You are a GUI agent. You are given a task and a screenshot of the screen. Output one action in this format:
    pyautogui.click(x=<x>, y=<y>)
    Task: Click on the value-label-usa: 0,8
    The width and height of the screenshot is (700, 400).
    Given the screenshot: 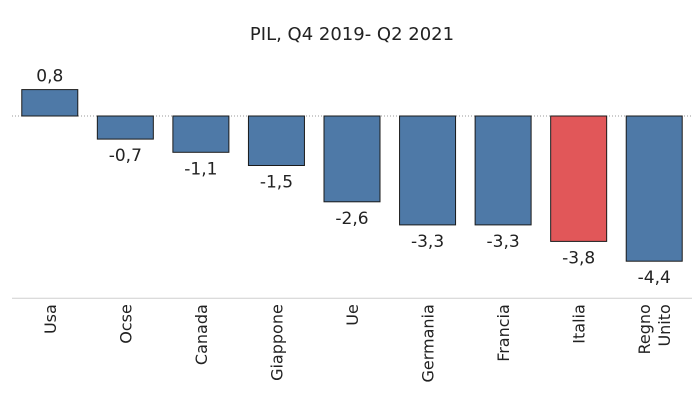 What is the action you would take?
    pyautogui.click(x=49, y=77)
    